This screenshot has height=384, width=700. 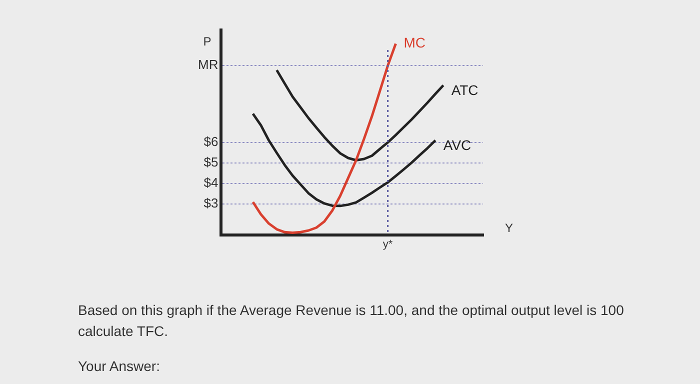 What do you see at coordinates (351, 321) in the screenshot?
I see `text: Based on this graph if the Average Revenue is 11.00, and the optimal output level is 100 calculate TFC.` at bounding box center [351, 321].